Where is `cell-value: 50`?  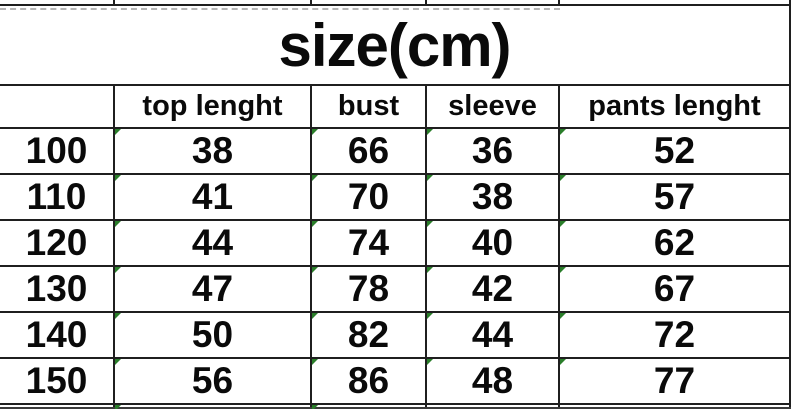
cell-value: 50 is located at coordinates (212, 334).